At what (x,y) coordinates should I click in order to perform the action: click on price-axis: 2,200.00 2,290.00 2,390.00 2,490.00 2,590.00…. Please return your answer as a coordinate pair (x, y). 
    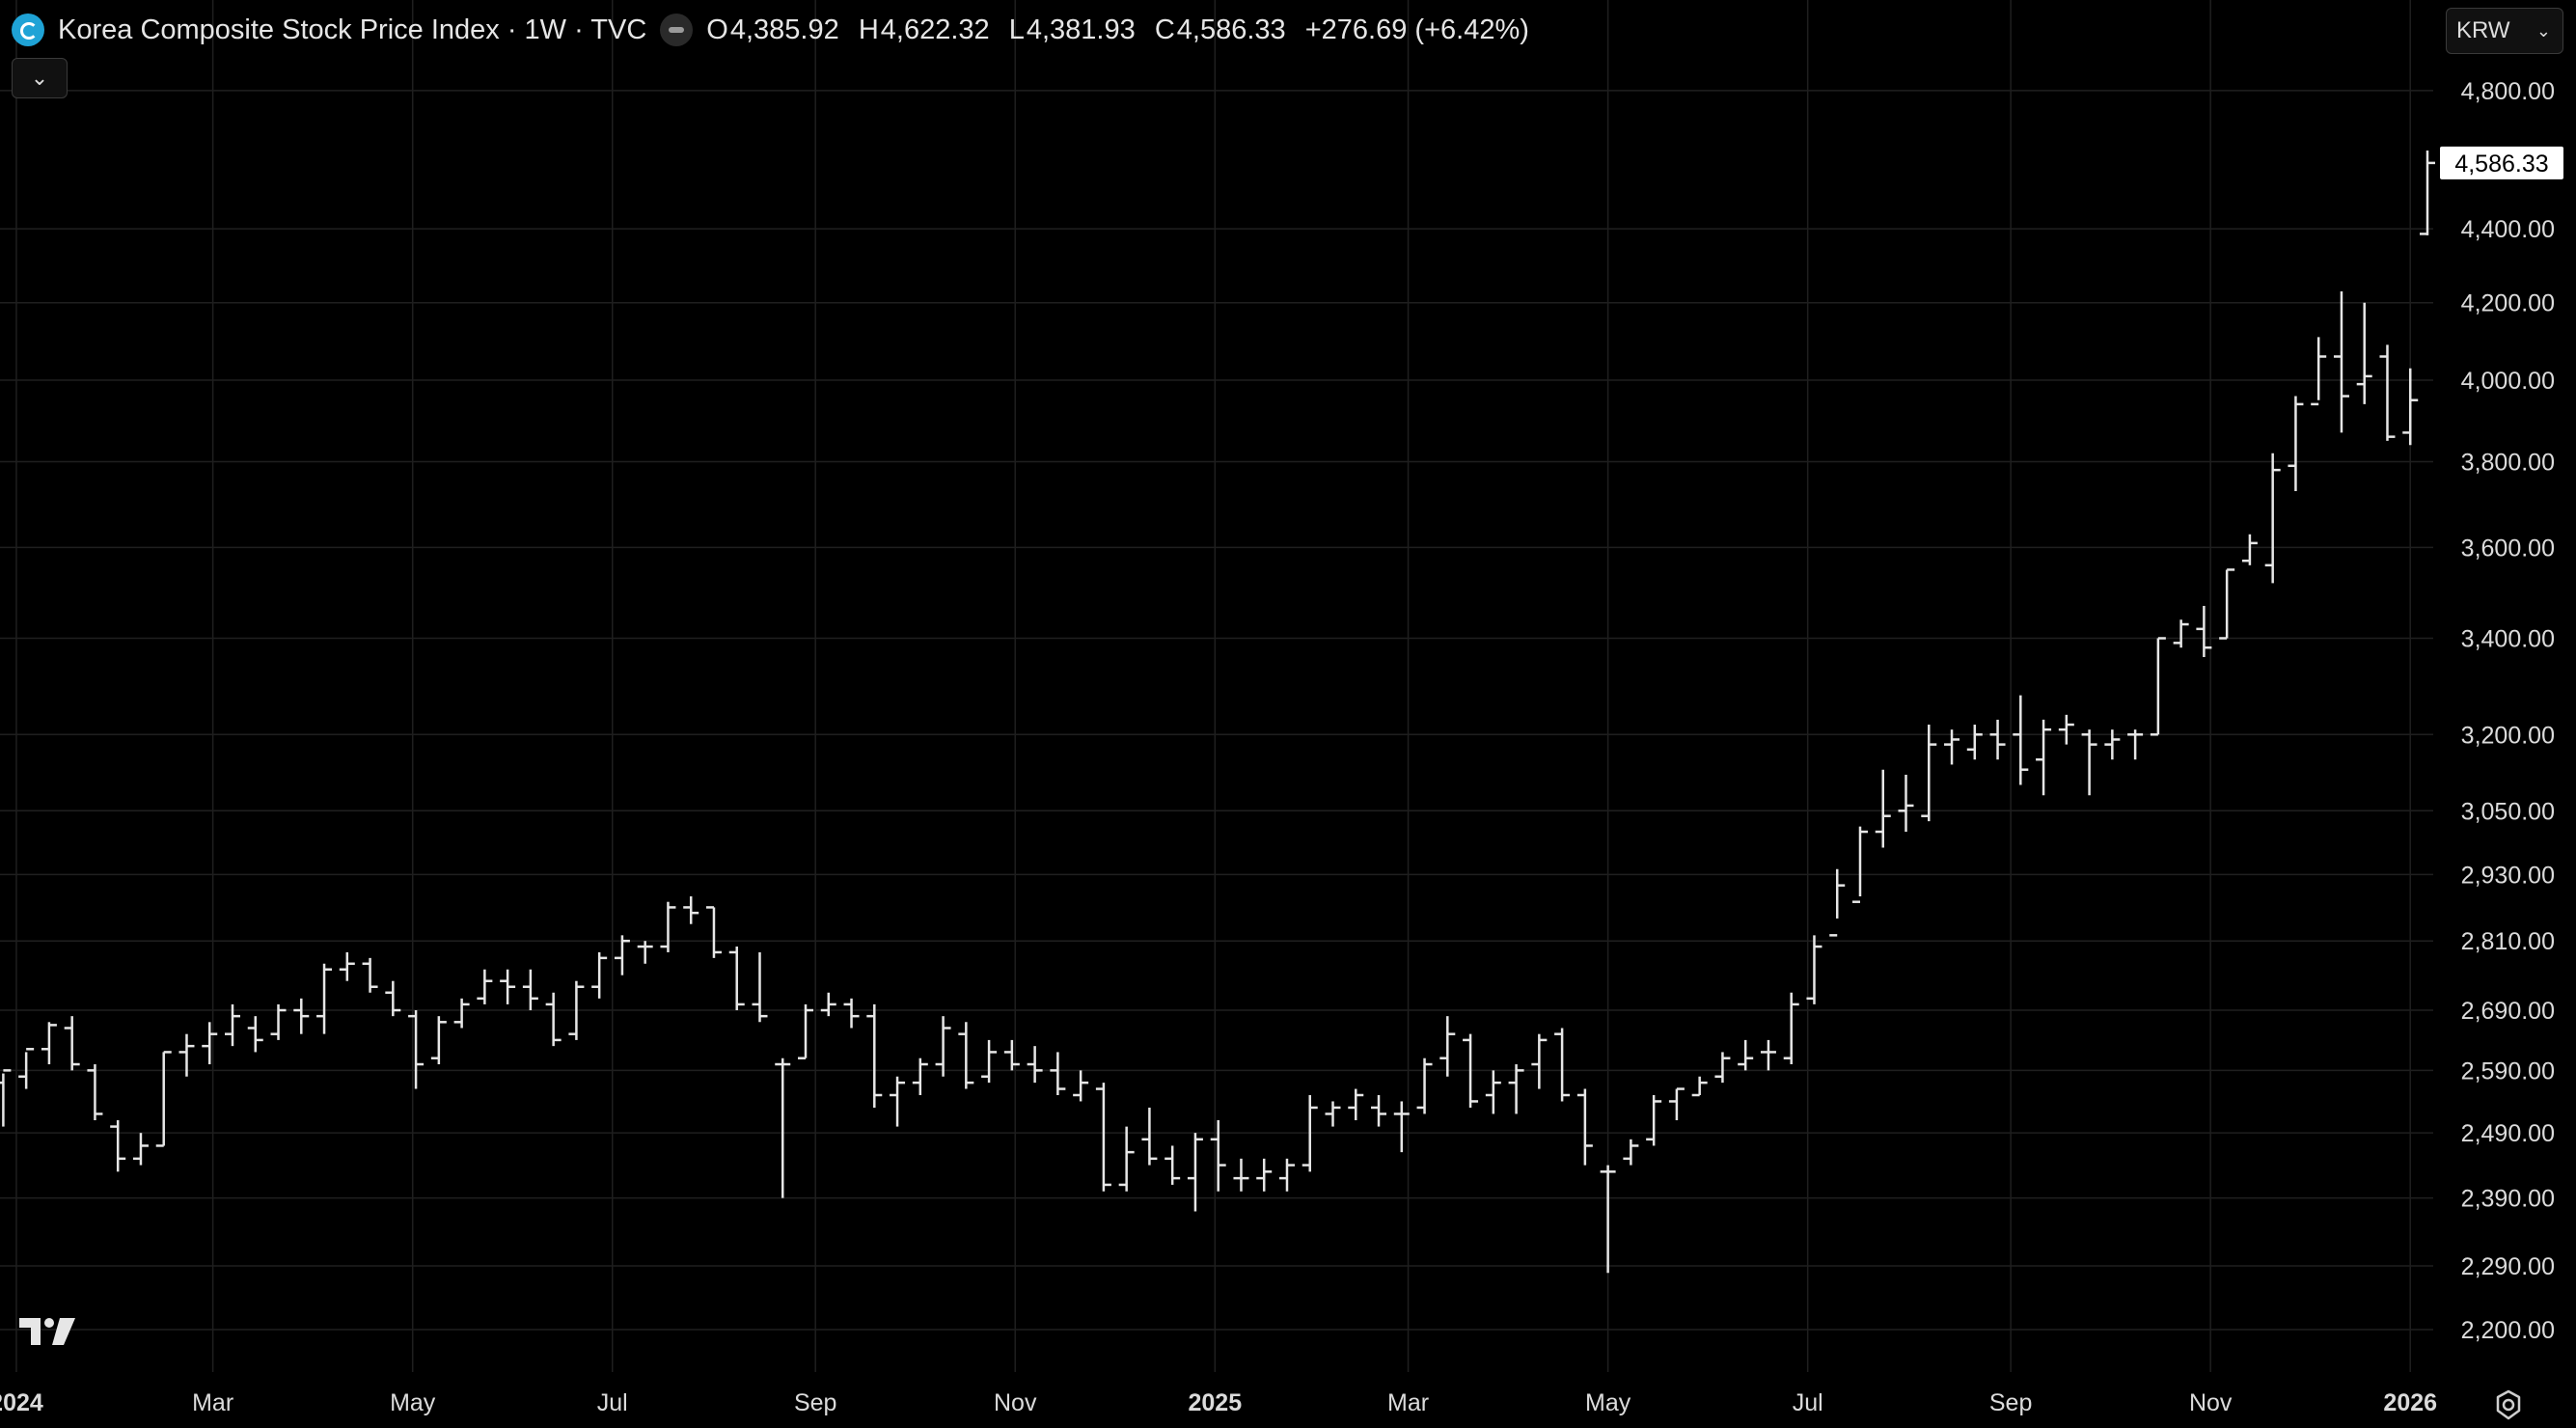
    Looking at the image, I should click on (2508, 711).